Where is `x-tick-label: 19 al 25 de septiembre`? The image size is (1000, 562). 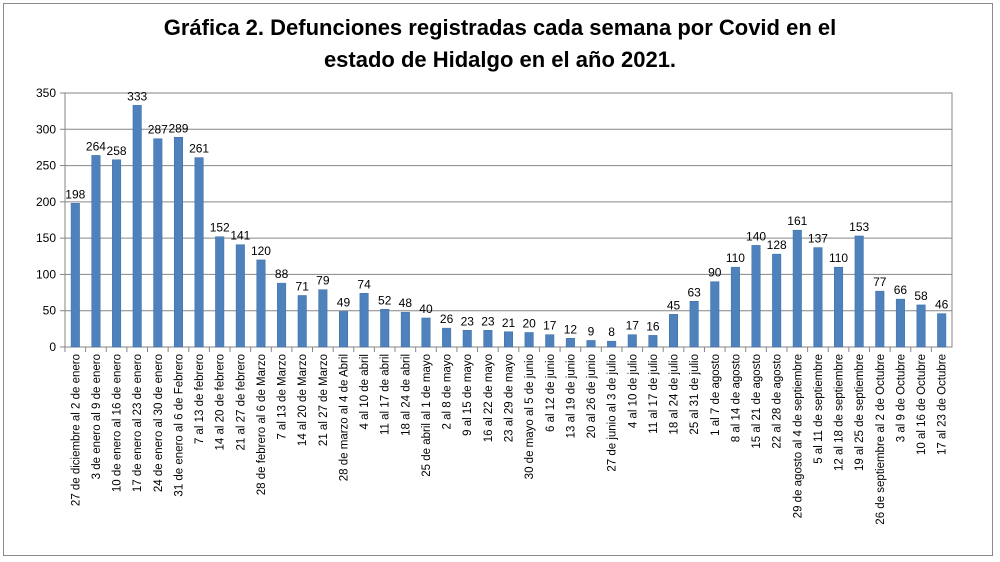
x-tick-label: 19 al 25 de septiembre is located at coordinates (860, 412).